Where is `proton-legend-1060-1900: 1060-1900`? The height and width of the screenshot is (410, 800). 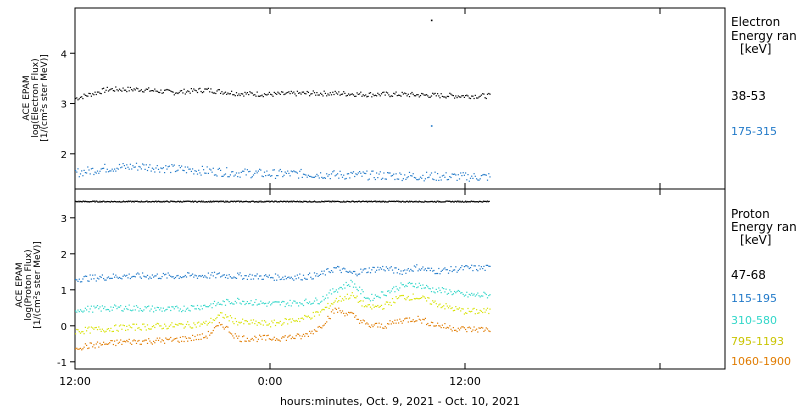 proton-legend-1060-1900: 1060-1900 is located at coordinates (761, 361).